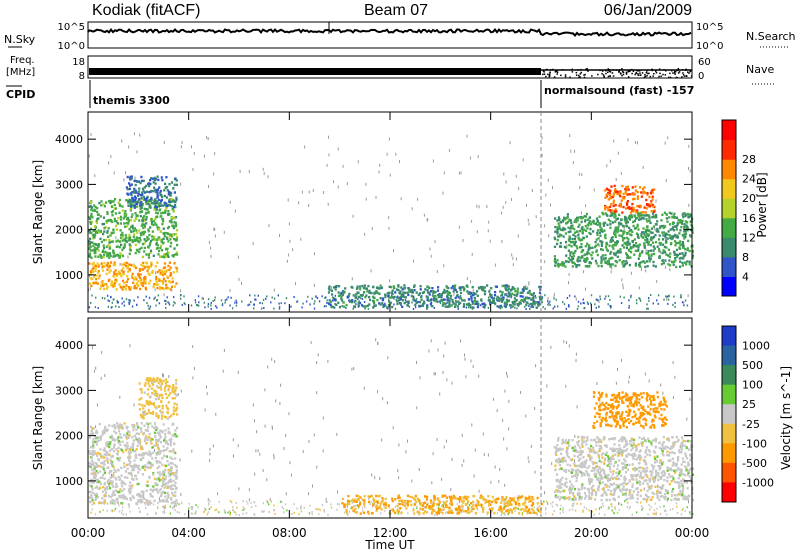  What do you see at coordinates (749, 179) in the screenshot?
I see `colorbar-tick-label: 24` at bounding box center [749, 179].